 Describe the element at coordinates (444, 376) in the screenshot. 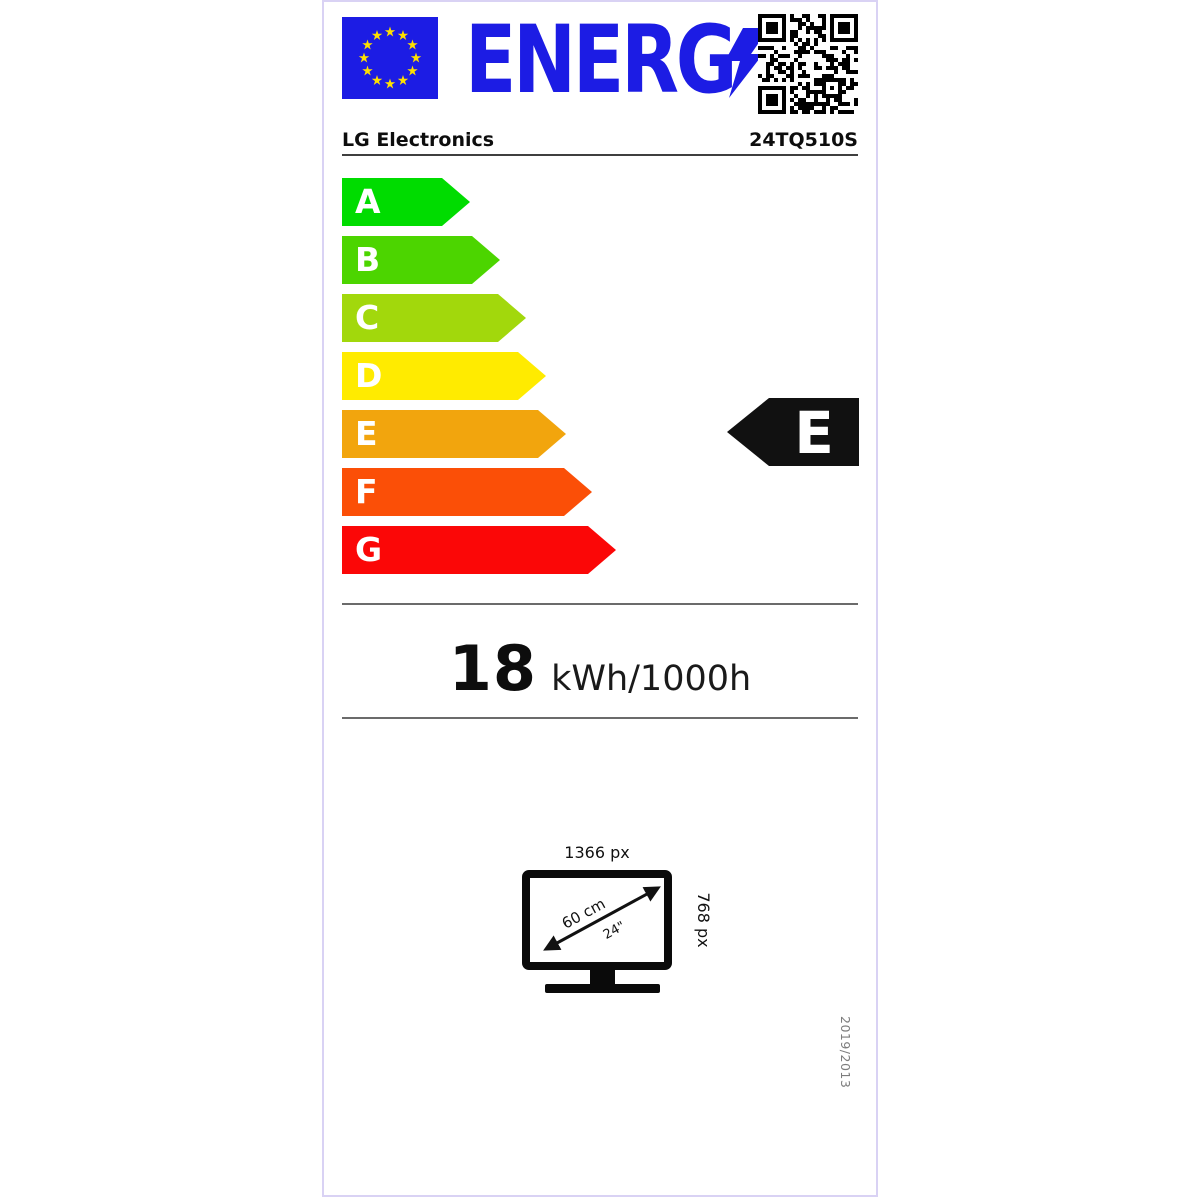

I see `class-arrow-row: D` at that location.